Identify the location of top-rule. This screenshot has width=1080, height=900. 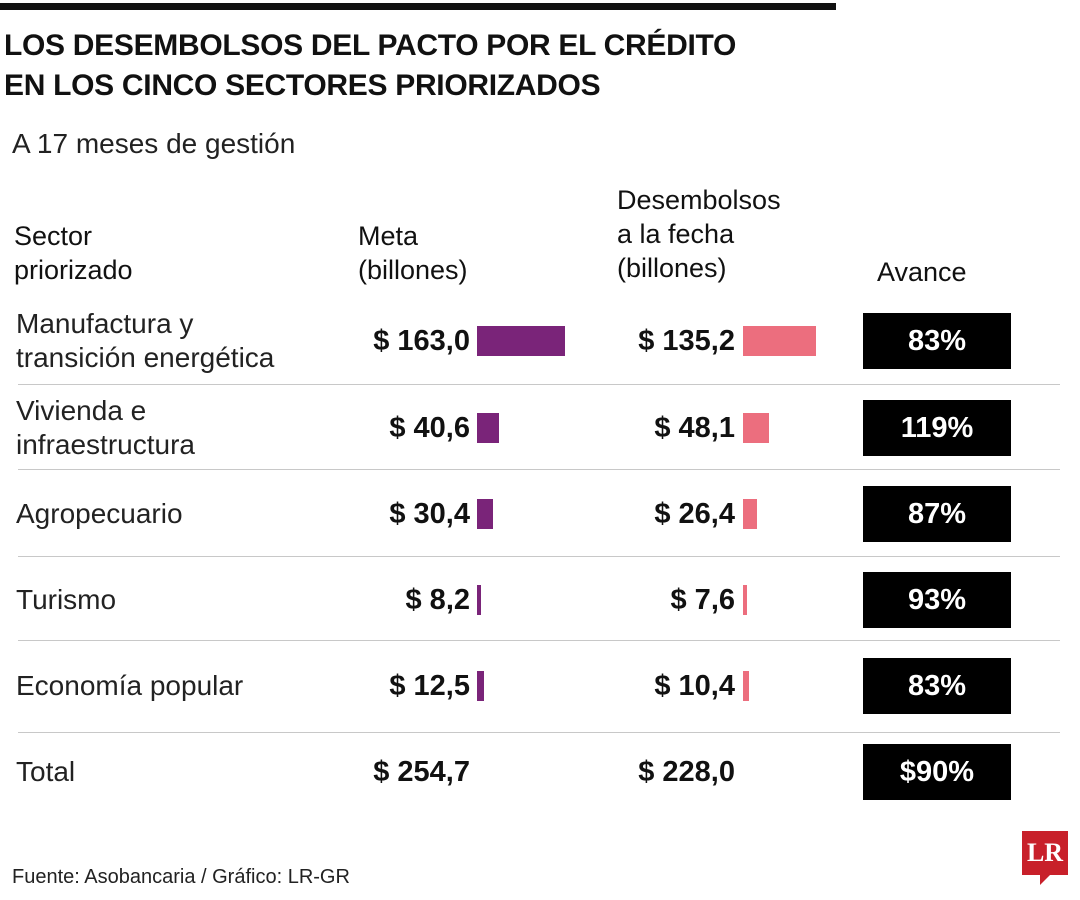
(418, 6).